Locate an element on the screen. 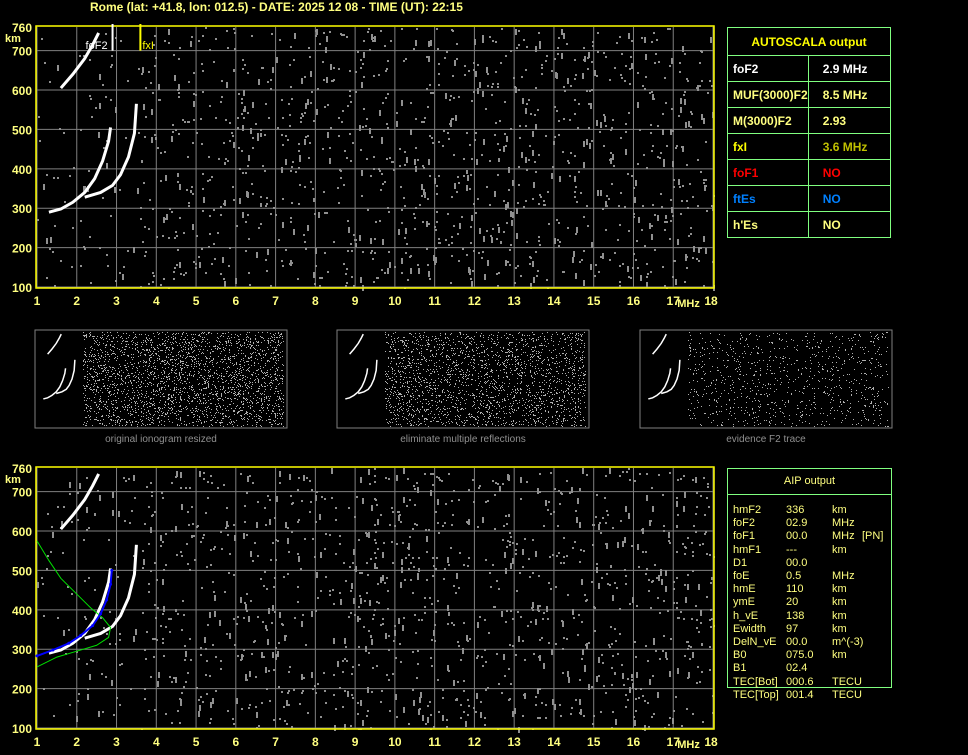 Image resolution: width=968 pixels, height=755 pixels. autoscala-label: h'Es is located at coordinates (768, 224).